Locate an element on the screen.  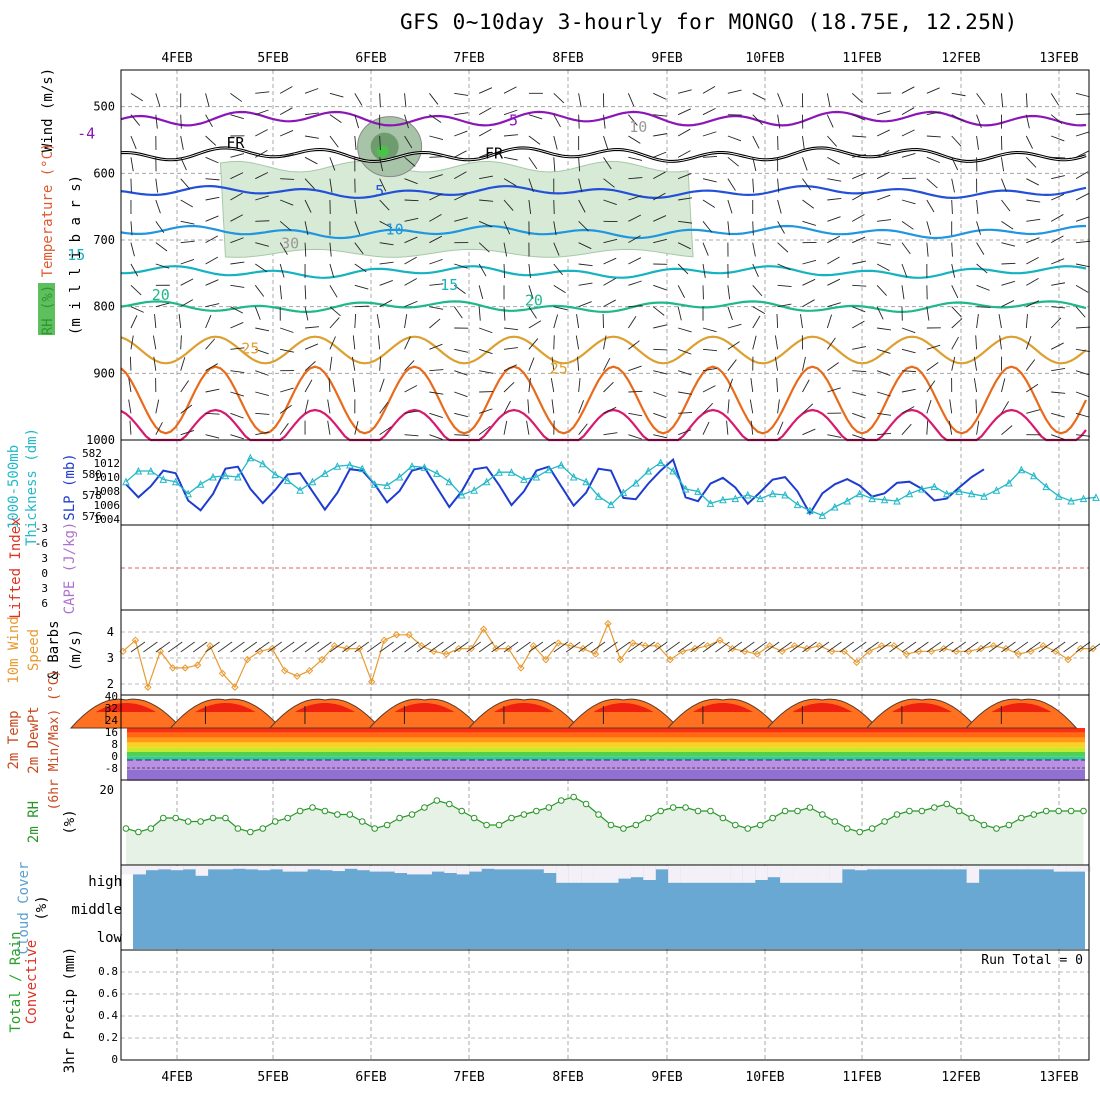
wind-speed-line is located at coordinates (607, 656).